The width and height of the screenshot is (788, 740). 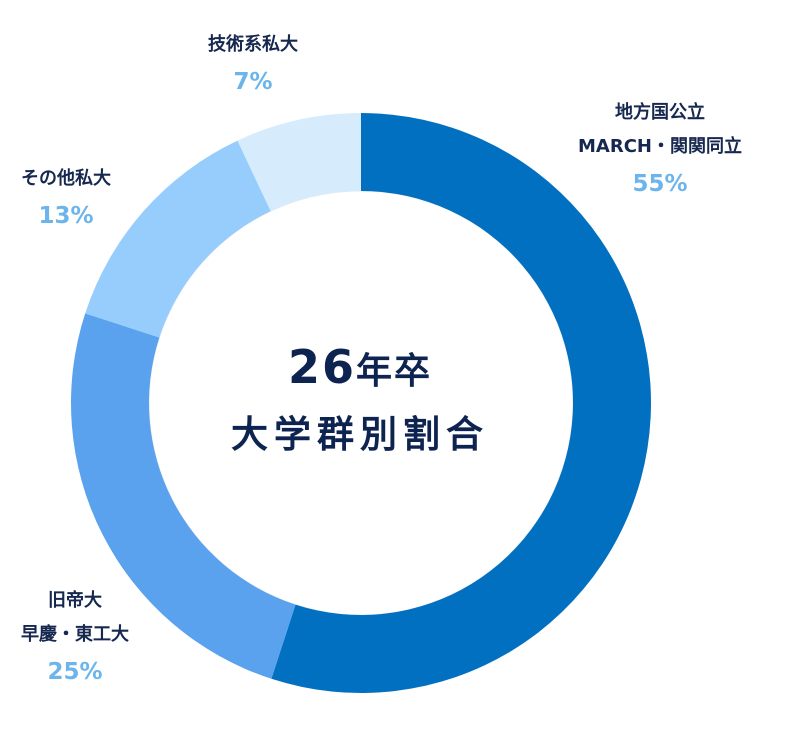 I want to click on slice-label-imperial-soukei: 旧帝大 早慶・東工大 25%, so click(x=75, y=638).